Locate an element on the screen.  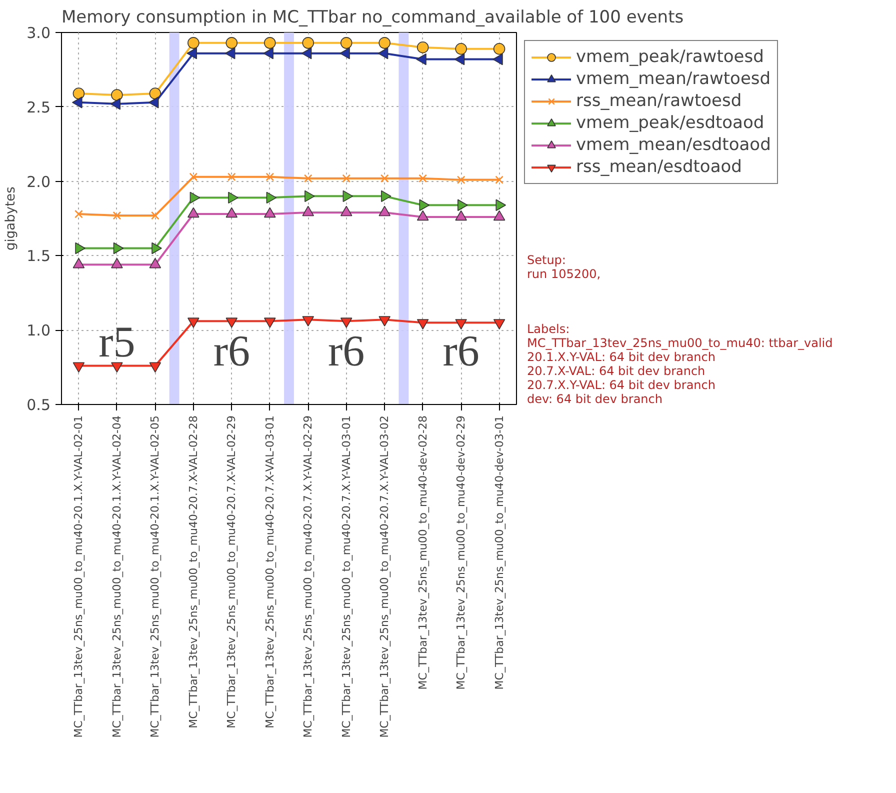
y-tick-label: 3.0 is located at coordinates (38, 33).